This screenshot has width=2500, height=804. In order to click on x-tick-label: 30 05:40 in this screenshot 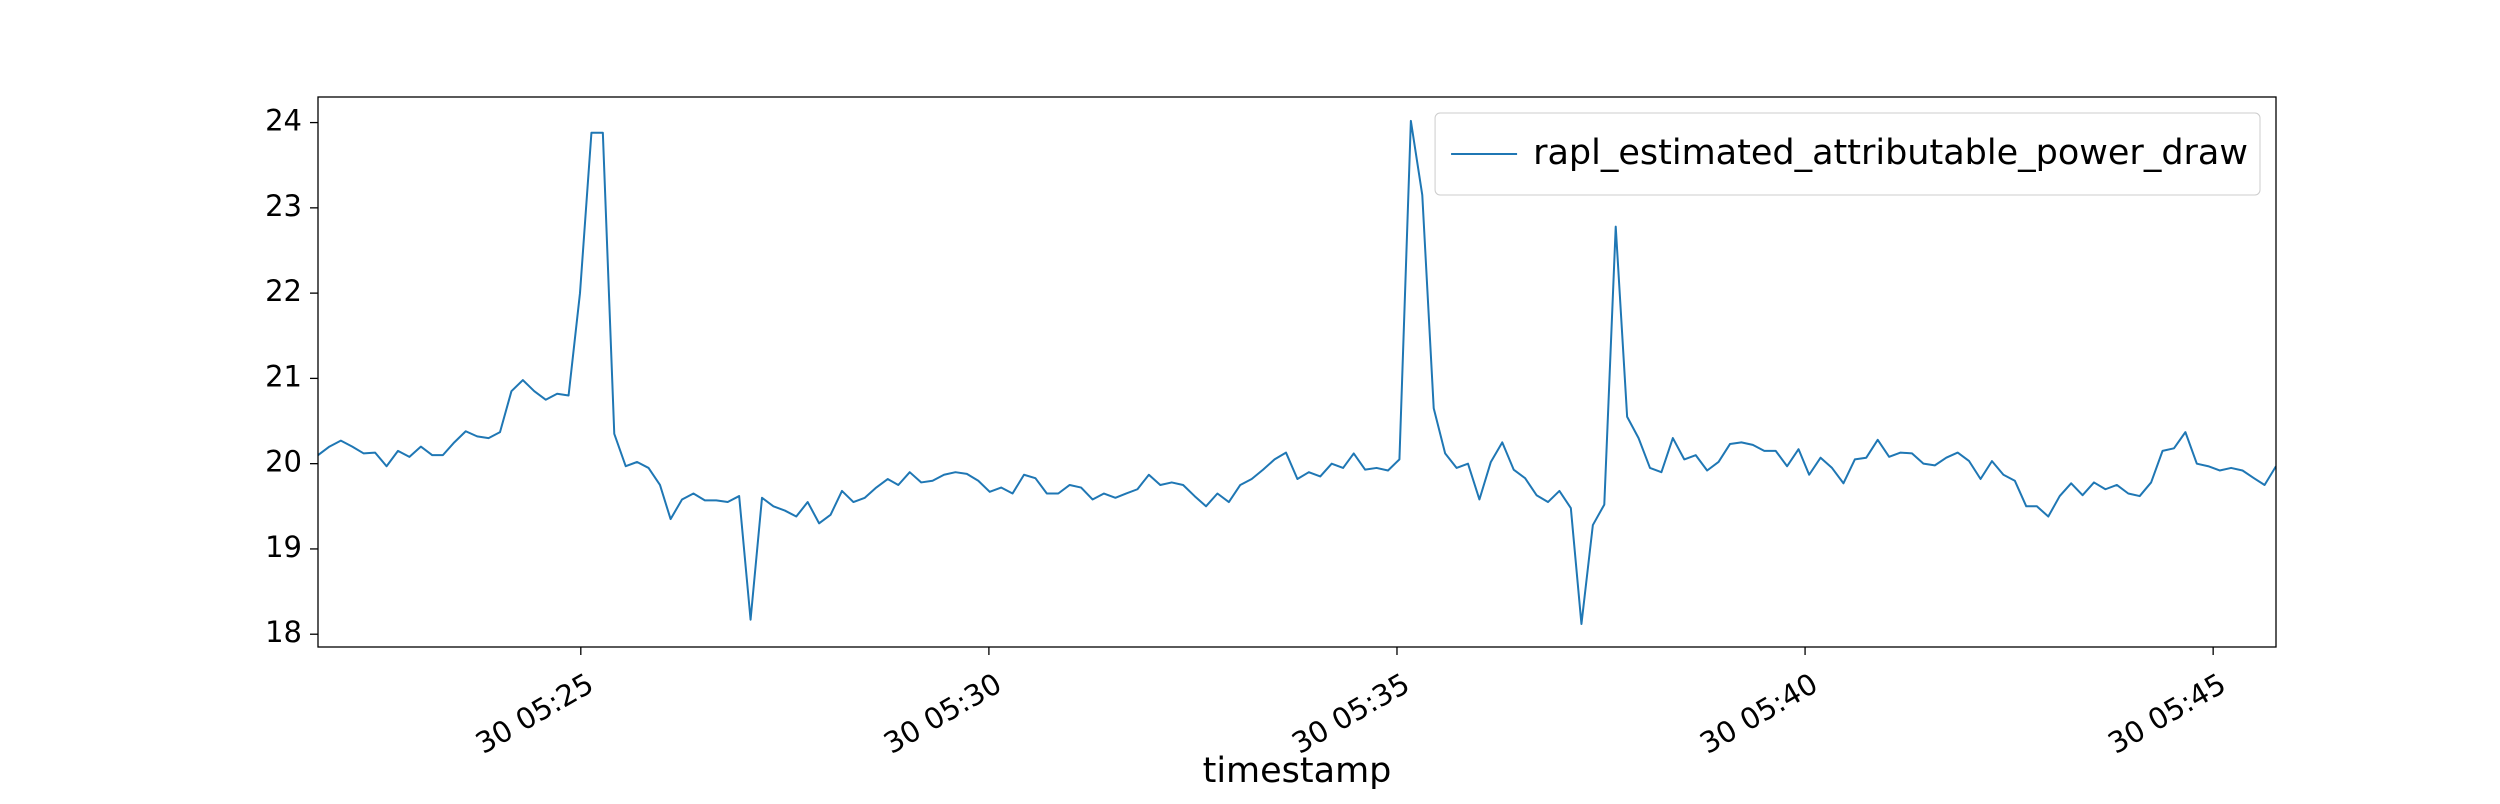, I will do `click(1758, 713)`.